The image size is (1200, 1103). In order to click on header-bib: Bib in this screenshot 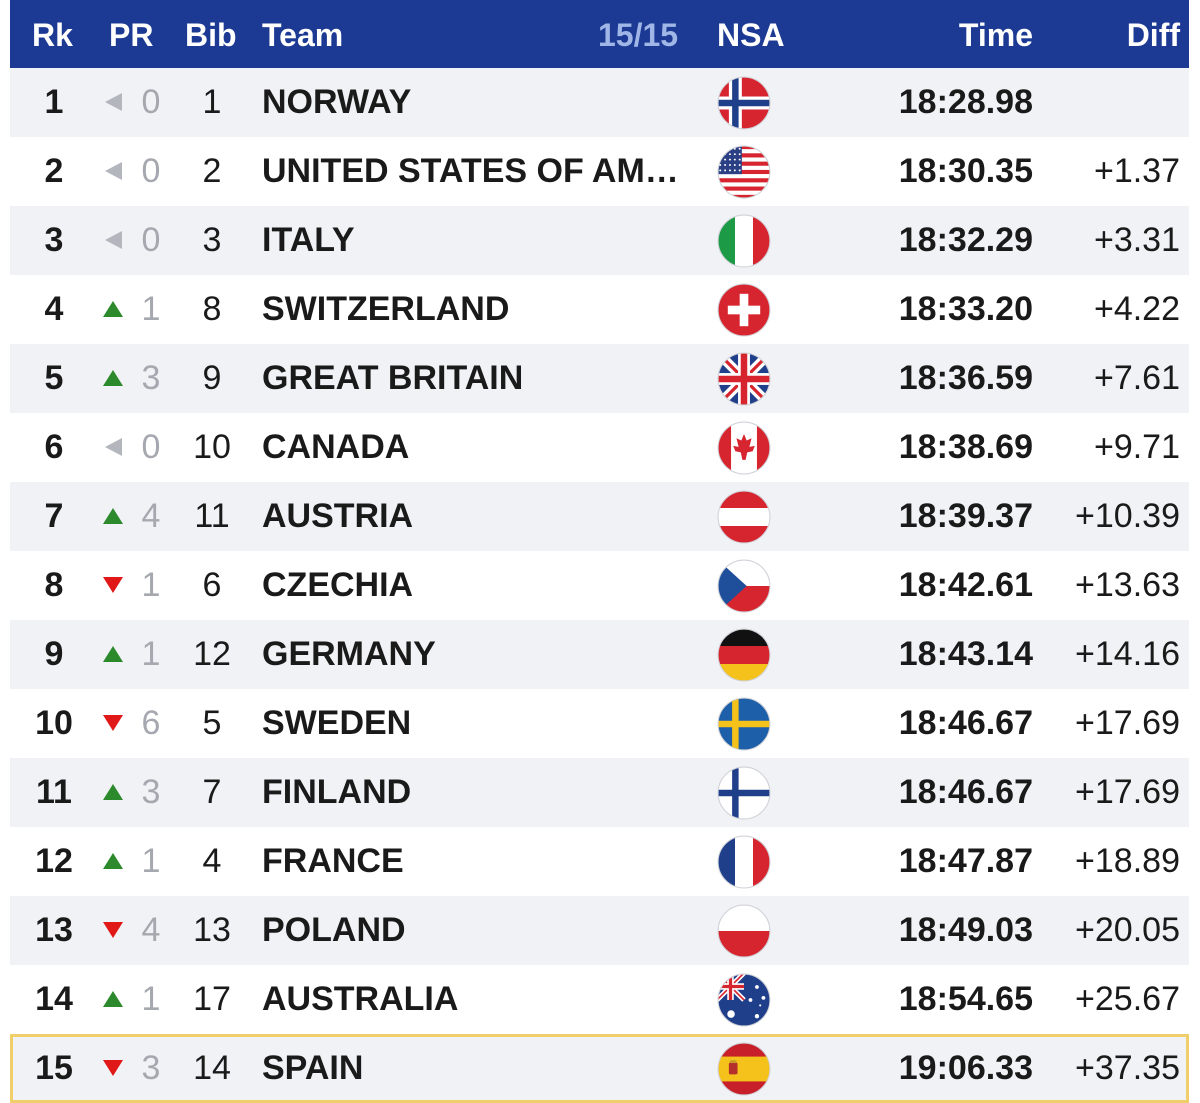, I will do `click(211, 35)`.